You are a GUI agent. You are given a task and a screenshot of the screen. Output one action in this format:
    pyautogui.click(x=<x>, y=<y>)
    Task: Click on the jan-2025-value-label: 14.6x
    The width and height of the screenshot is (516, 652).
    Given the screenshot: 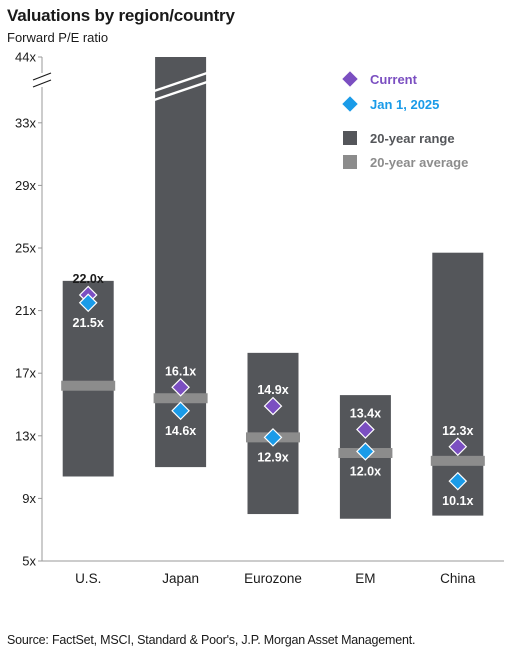 What is the action you would take?
    pyautogui.click(x=180, y=431)
    